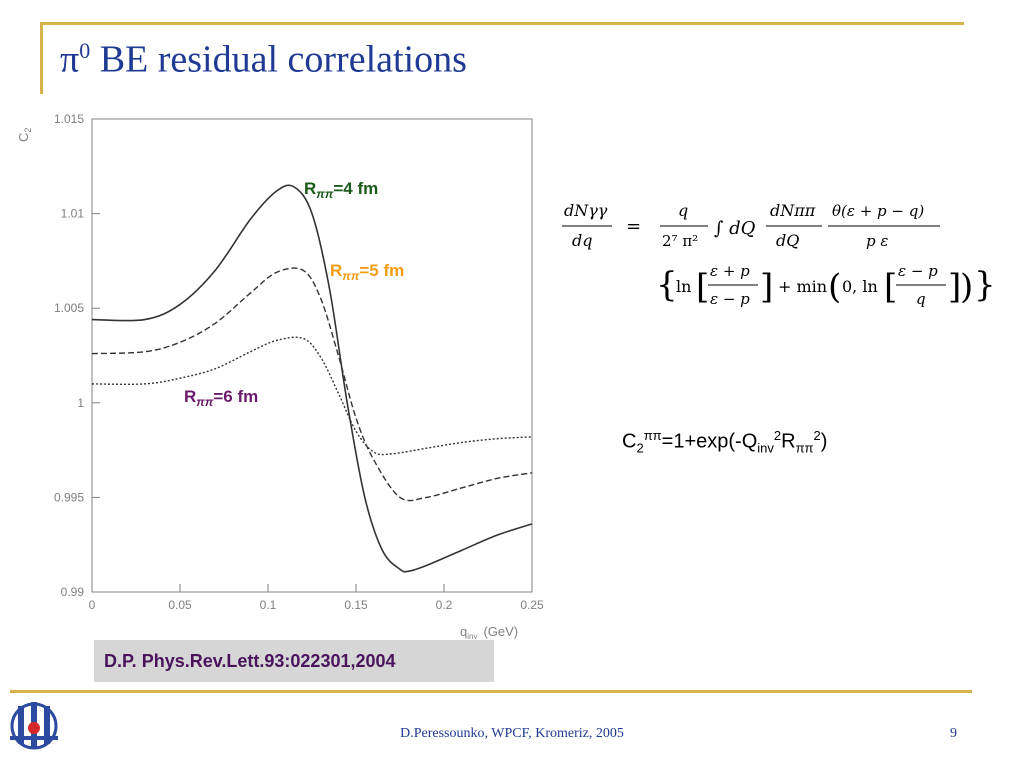 The image size is (1024, 768). Describe the element at coordinates (640, 448) in the screenshot. I see `formula-c-sub: 2` at that location.